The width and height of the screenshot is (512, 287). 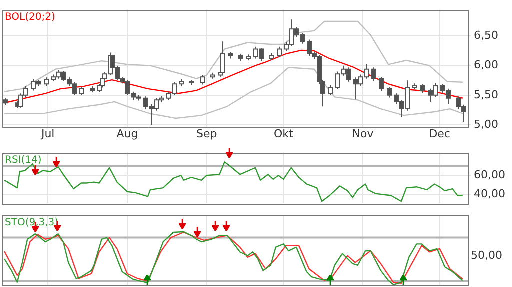 What do you see at coordinates (363, 133) in the screenshot?
I see `x-tick-label: Nov` at bounding box center [363, 133].